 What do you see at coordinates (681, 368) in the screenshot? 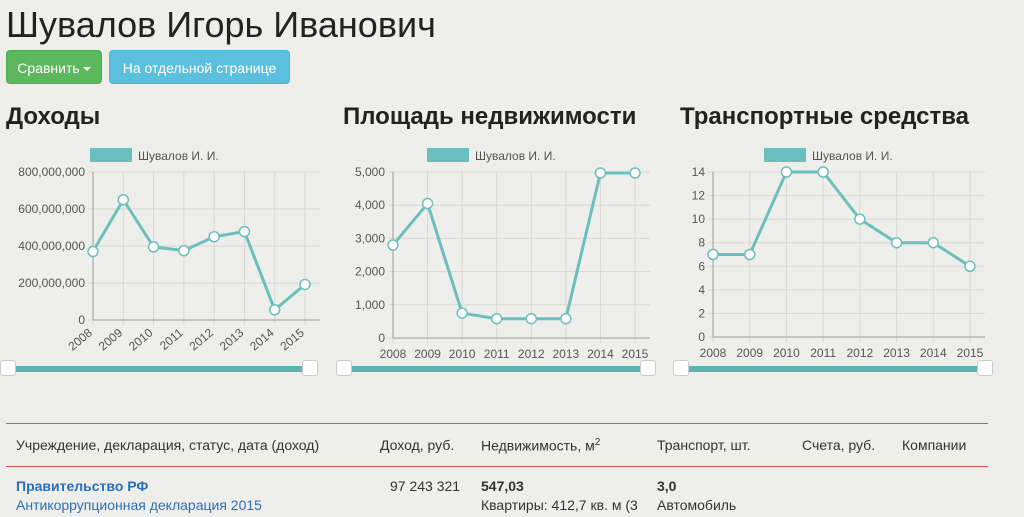
I see `transport-range-start-handle` at bounding box center [681, 368].